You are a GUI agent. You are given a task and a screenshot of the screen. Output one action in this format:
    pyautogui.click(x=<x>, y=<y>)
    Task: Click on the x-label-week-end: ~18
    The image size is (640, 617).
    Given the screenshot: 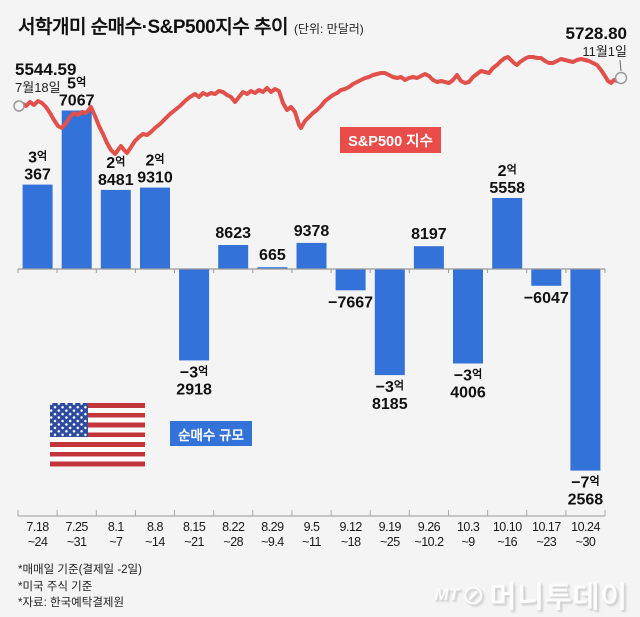 What is the action you would take?
    pyautogui.click(x=350, y=542)
    